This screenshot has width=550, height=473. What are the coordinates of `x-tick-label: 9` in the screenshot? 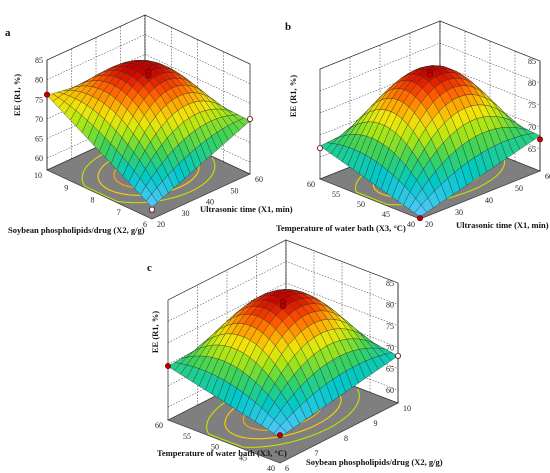 It's located at (376, 423).